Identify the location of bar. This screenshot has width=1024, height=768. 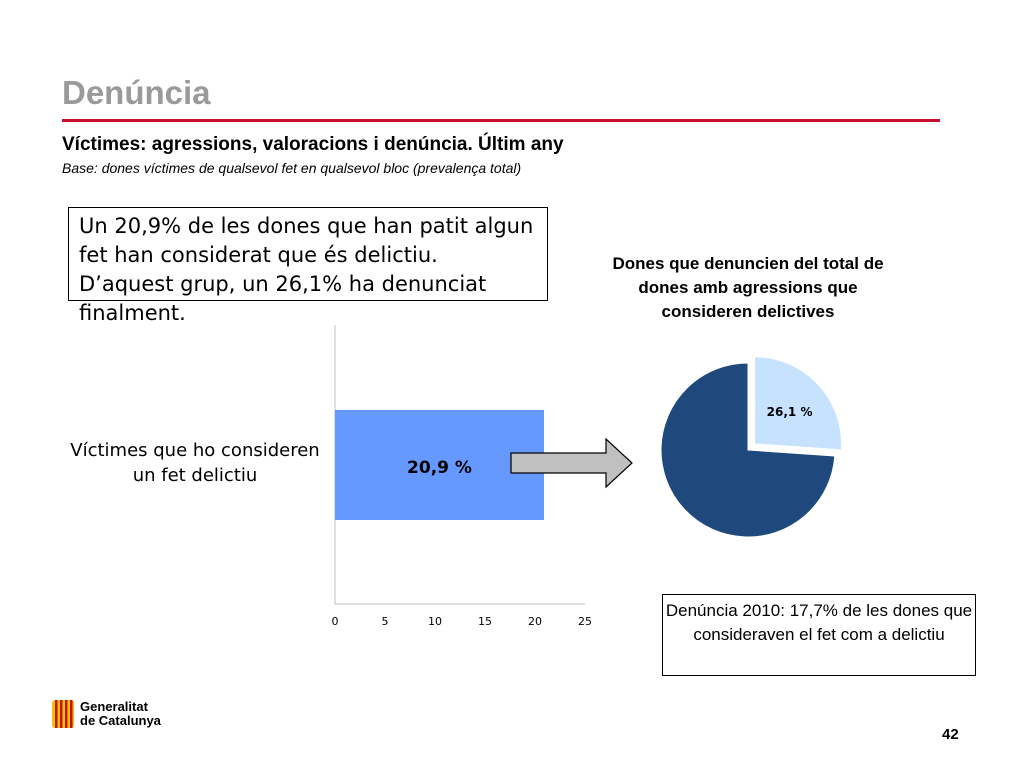
(439, 465).